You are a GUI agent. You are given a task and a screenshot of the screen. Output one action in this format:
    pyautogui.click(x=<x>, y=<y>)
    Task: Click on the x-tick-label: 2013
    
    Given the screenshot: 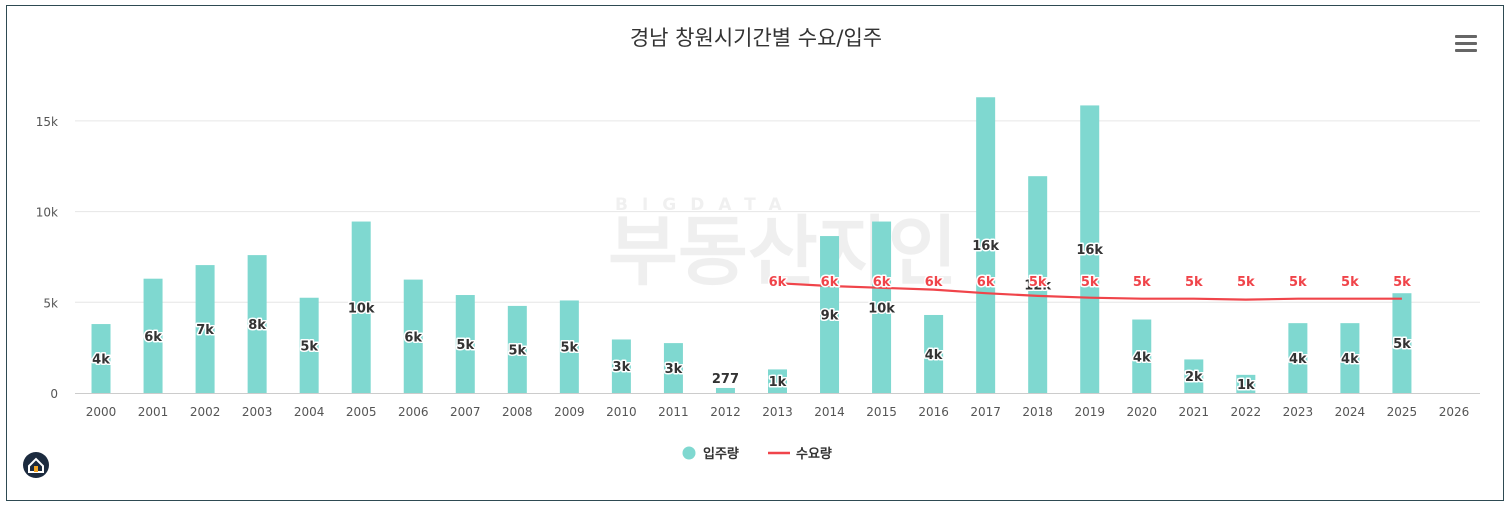 What is the action you would take?
    pyautogui.click(x=777, y=412)
    